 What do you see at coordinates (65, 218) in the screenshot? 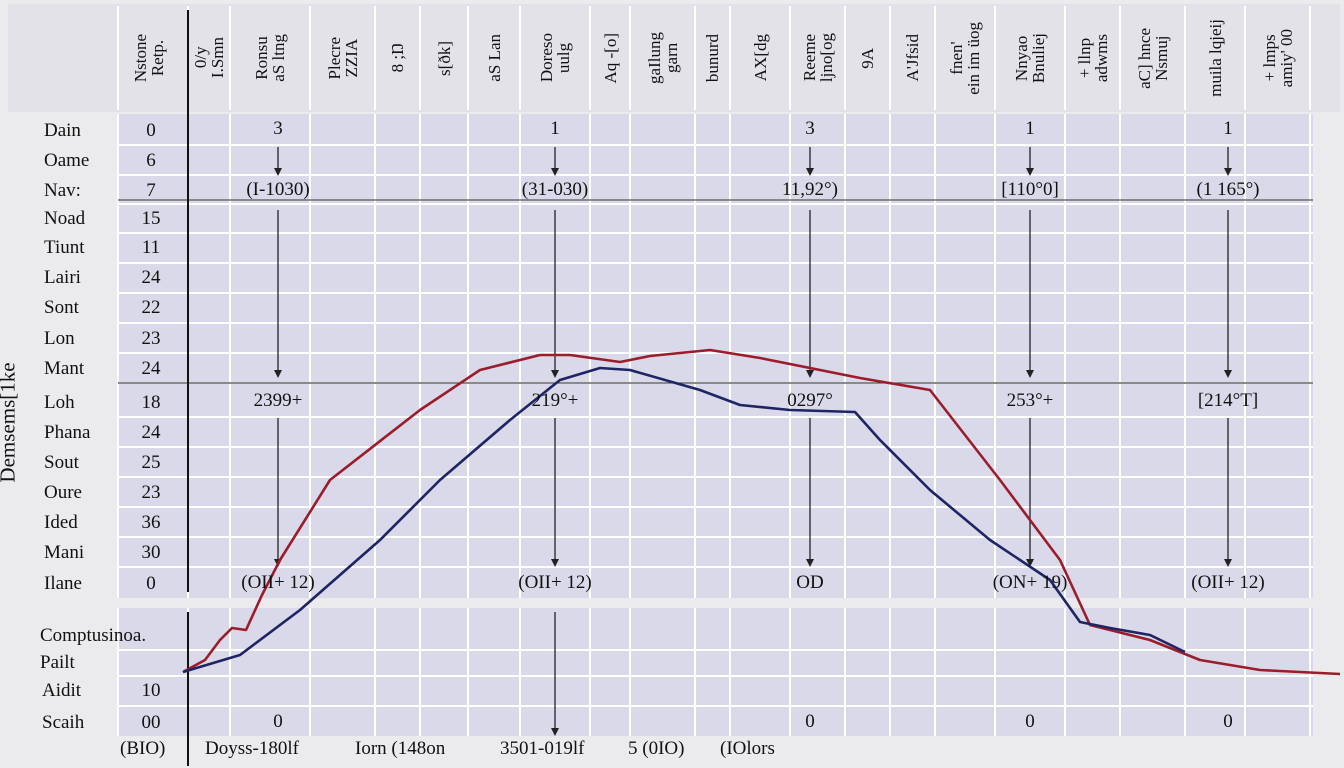
I see `row-label: Noad` at bounding box center [65, 218].